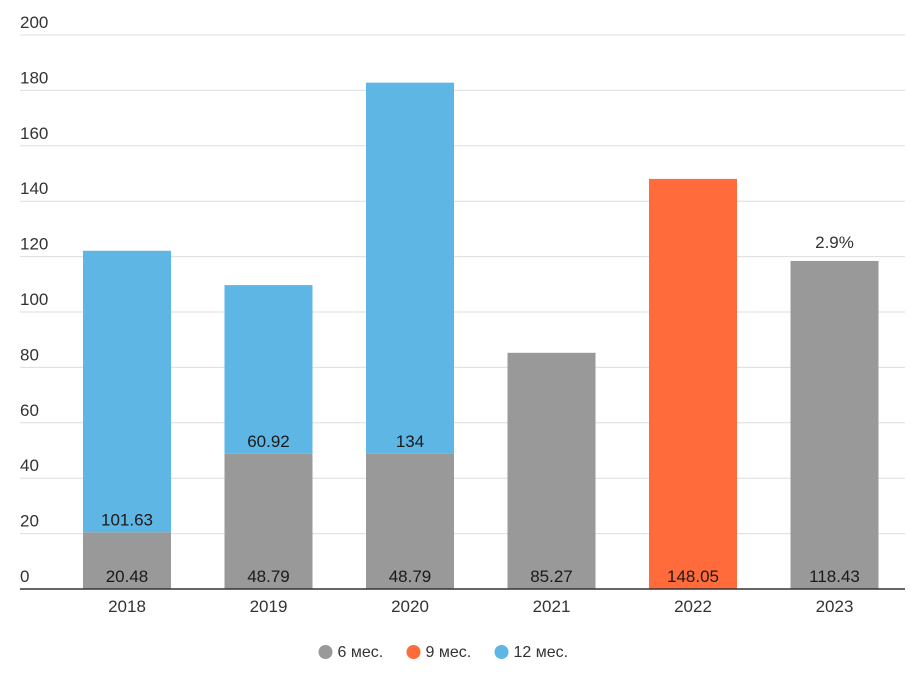 Image resolution: width=911 pixels, height=677 pixels. Describe the element at coordinates (127, 391) in the screenshot. I see `bar-2018-12-мес-` at that location.